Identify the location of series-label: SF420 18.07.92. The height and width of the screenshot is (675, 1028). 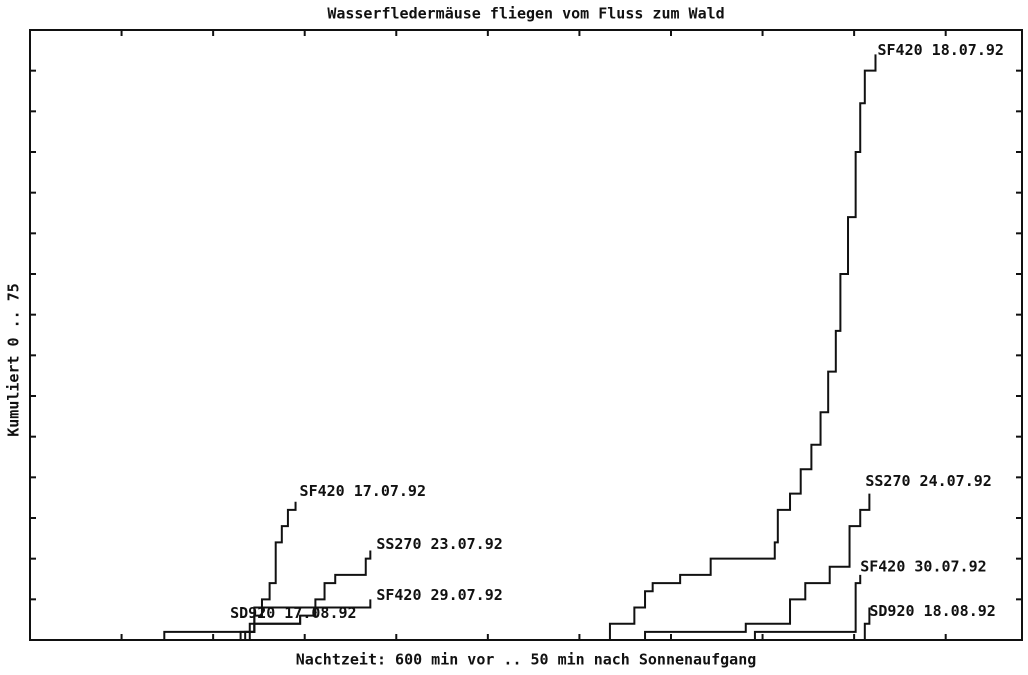
(940, 50).